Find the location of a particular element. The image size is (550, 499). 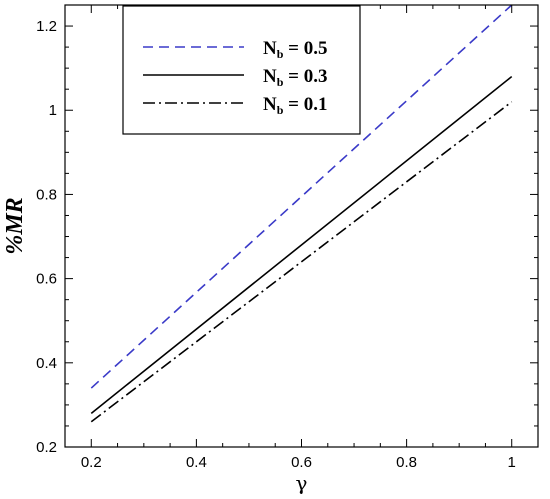

legend-label: Nb = 0.3 is located at coordinates (295, 77).